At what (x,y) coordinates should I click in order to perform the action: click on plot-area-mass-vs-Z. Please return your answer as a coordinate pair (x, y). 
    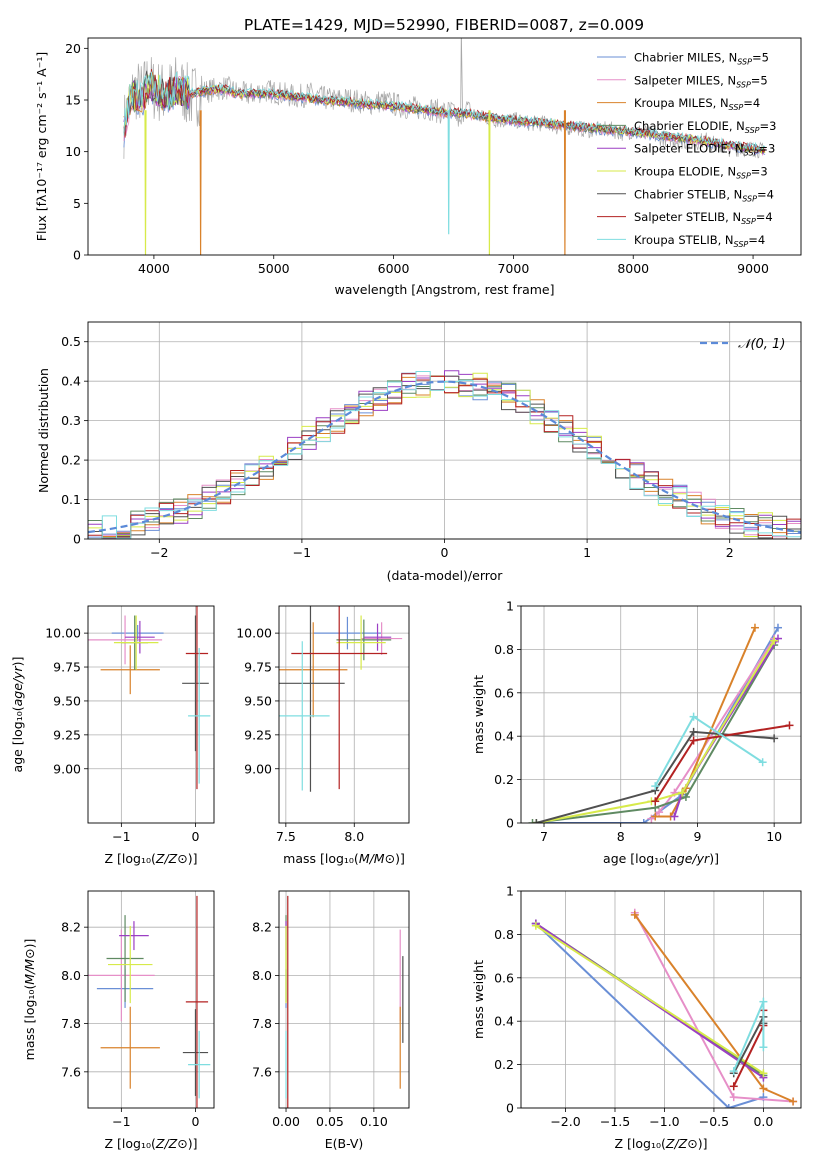
    Looking at the image, I should click on (149, 1001).